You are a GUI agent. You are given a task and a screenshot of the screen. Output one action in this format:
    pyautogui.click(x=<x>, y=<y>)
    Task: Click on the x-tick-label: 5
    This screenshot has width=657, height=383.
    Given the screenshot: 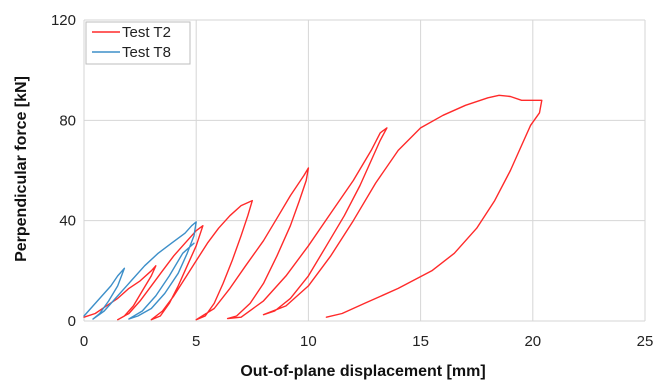 What is the action you would take?
    pyautogui.click(x=196, y=341)
    